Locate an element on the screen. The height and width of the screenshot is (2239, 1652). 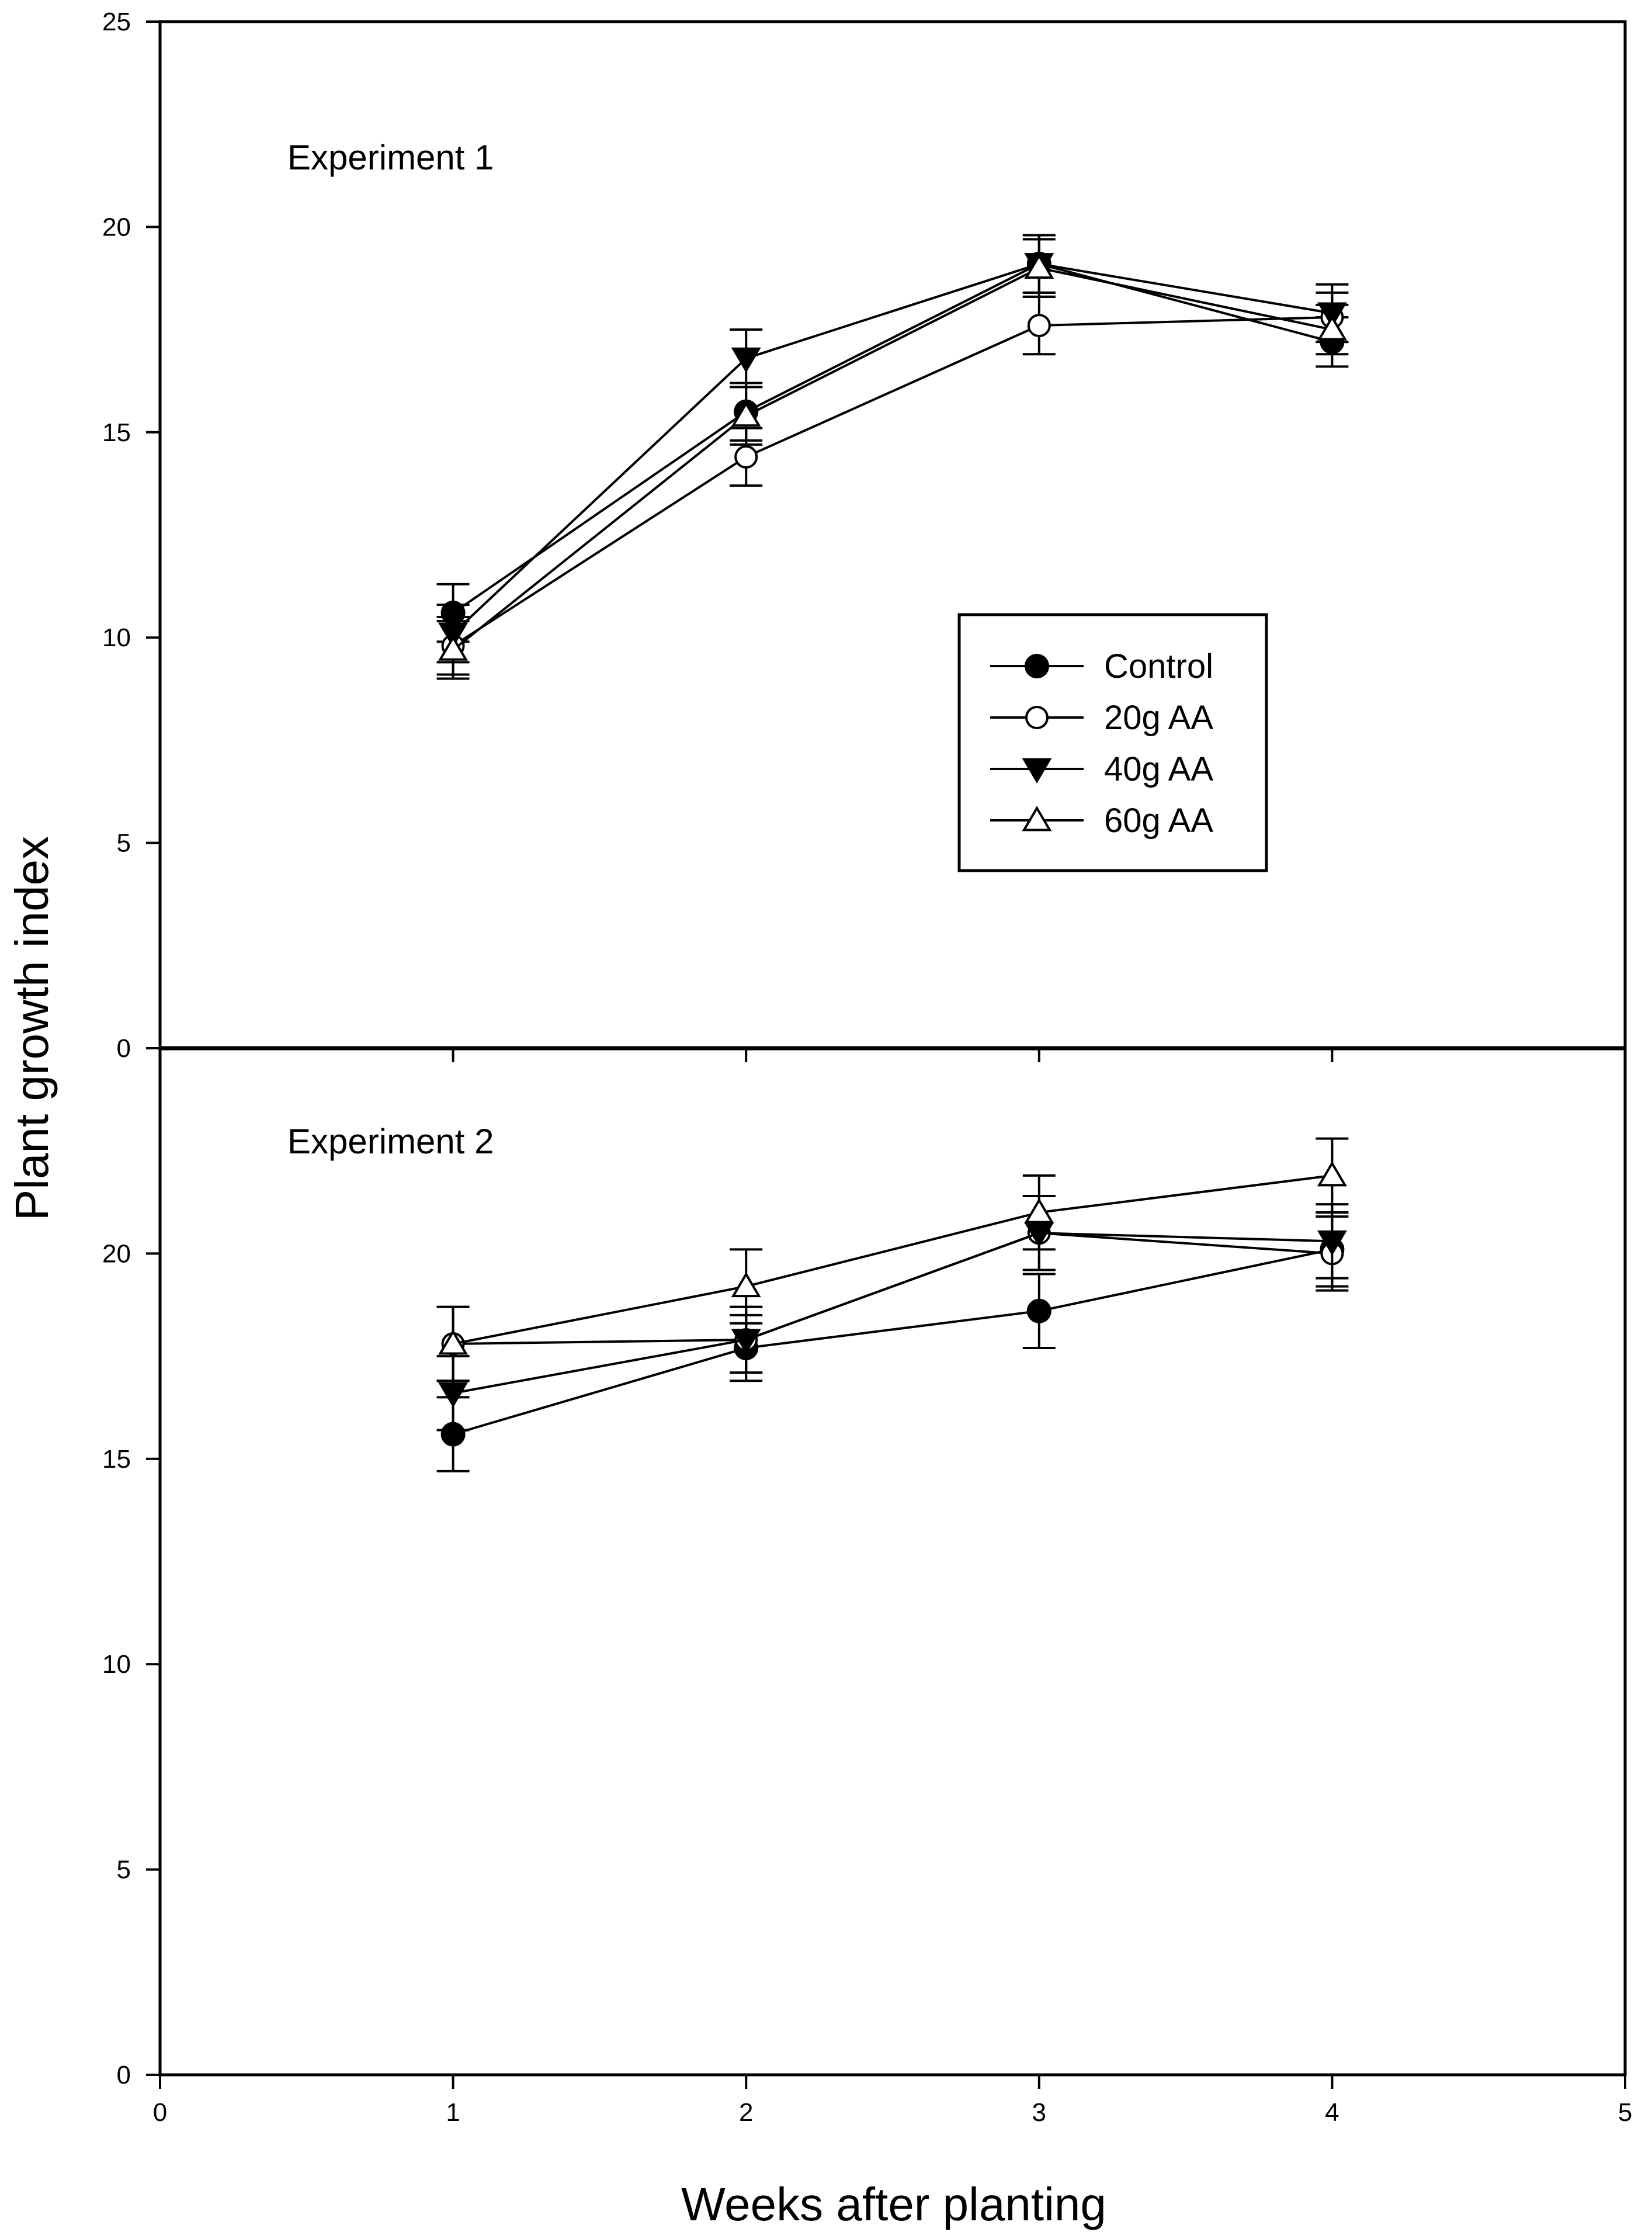
experiment-1-y-tick-label-10: 10 is located at coordinates (117, 638).